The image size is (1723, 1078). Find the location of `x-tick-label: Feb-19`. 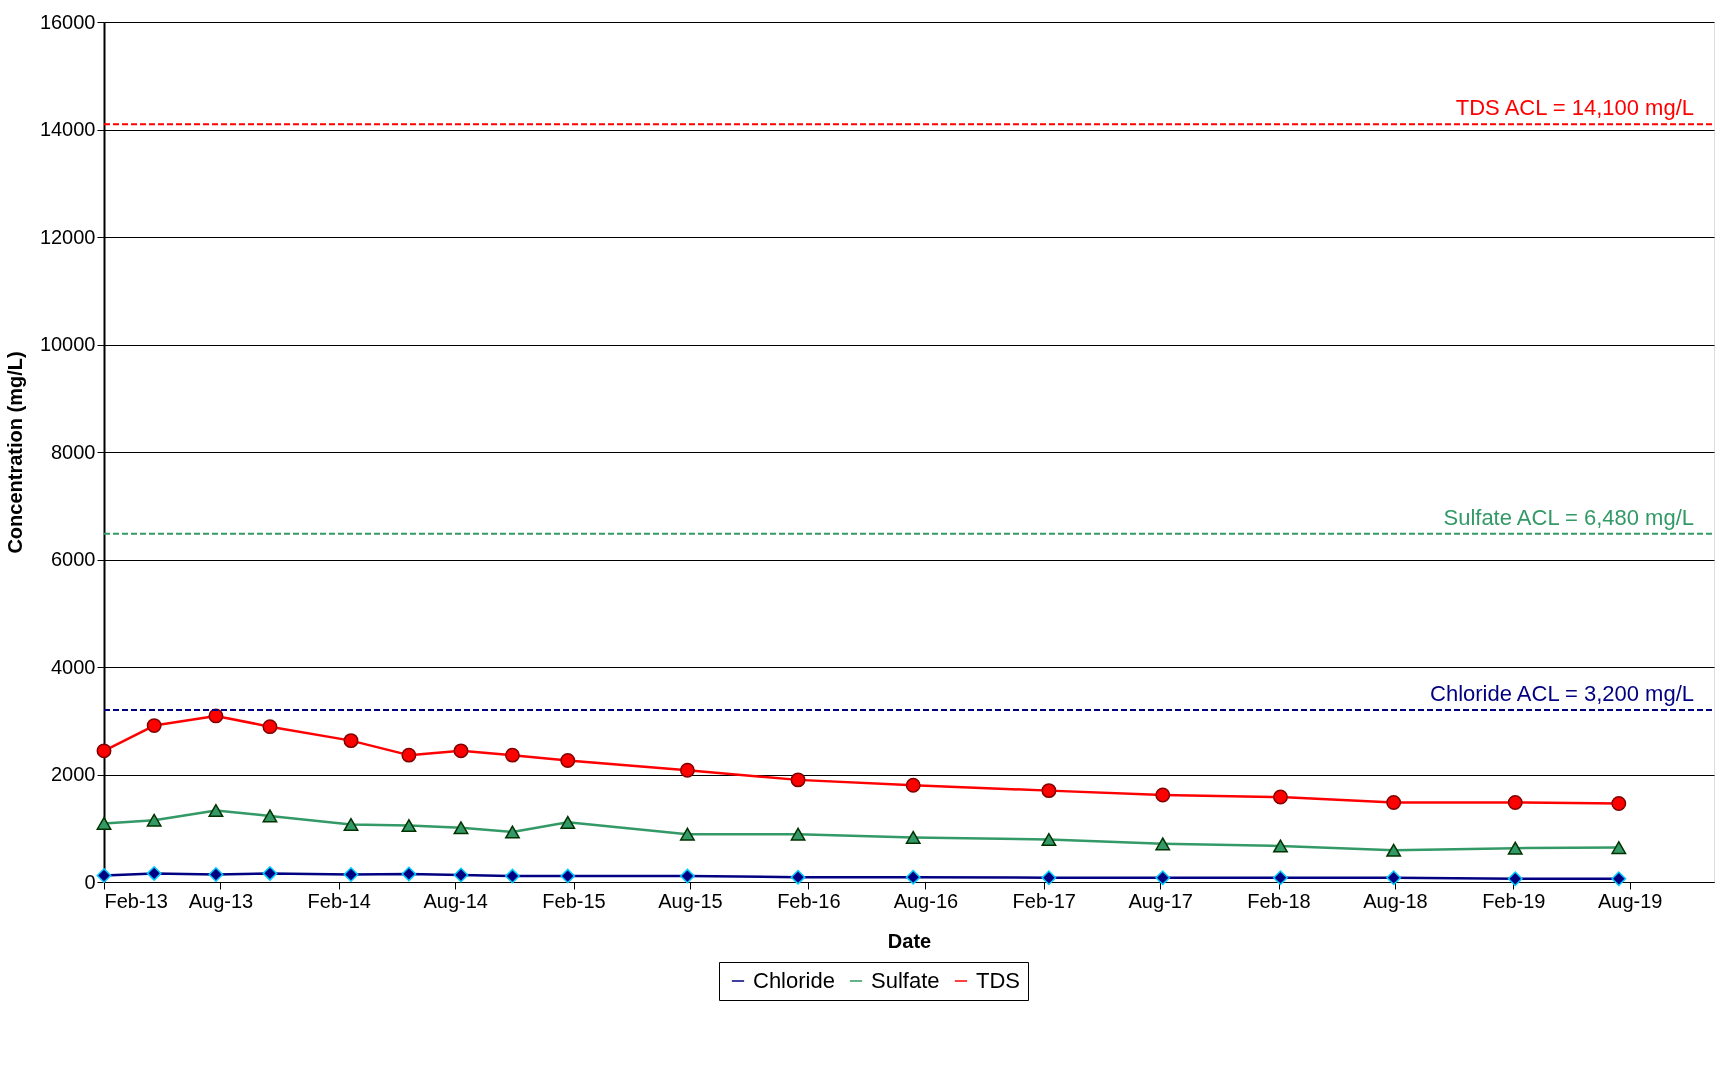

x-tick-label: Feb-19 is located at coordinates (1514, 900).